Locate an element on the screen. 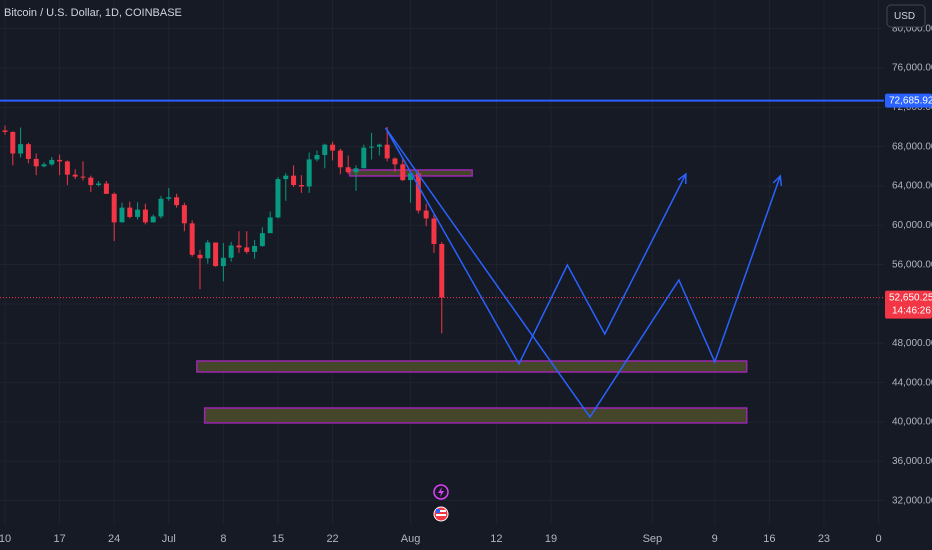  x-tick-label: 10 is located at coordinates (5, 539).